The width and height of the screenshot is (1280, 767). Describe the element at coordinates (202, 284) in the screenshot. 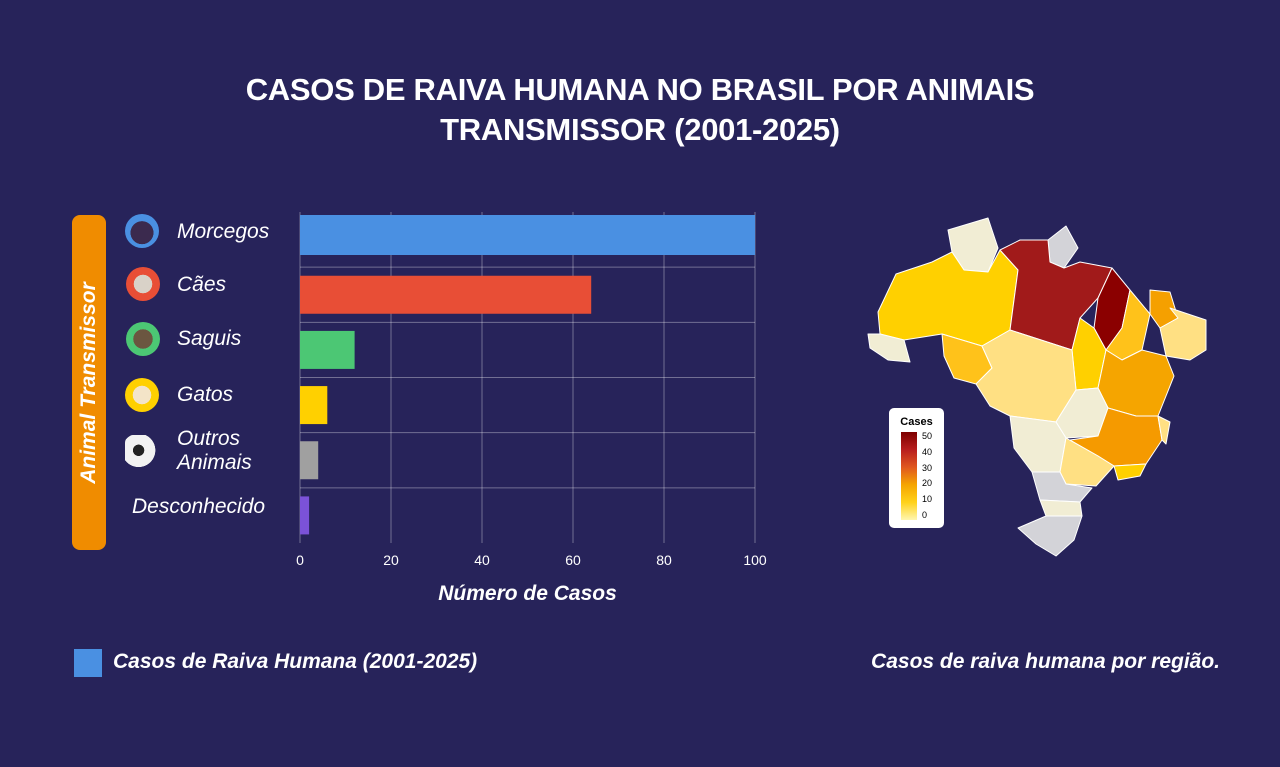

I see `category-label-caes: Cães` at that location.